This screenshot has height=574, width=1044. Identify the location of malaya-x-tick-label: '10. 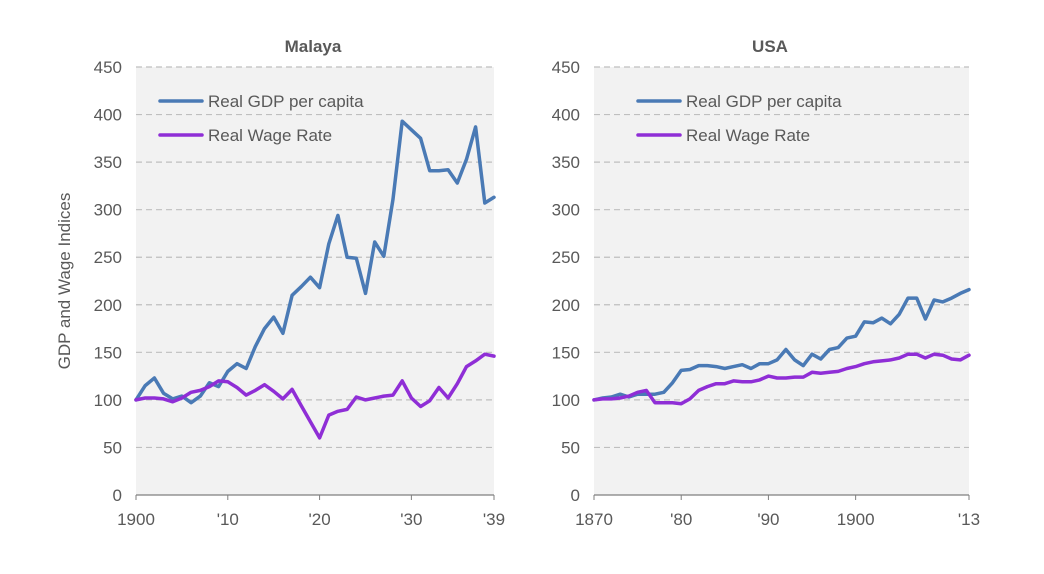
(228, 519).